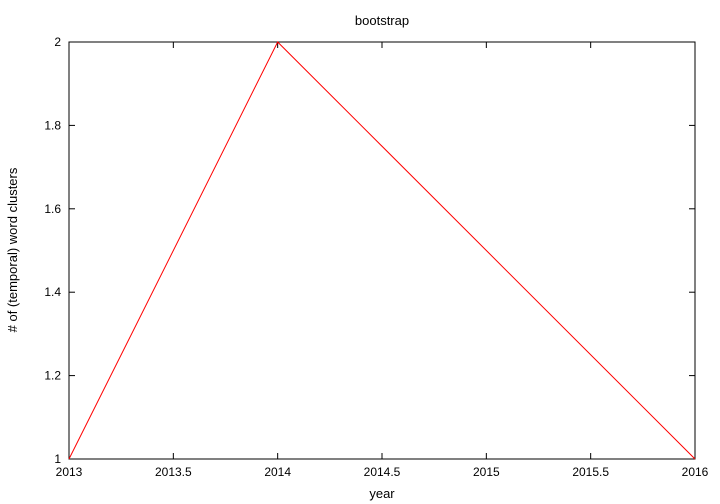 The image size is (720, 504). Describe the element at coordinates (57, 42) in the screenshot. I see `y-tick-label: 2` at that location.